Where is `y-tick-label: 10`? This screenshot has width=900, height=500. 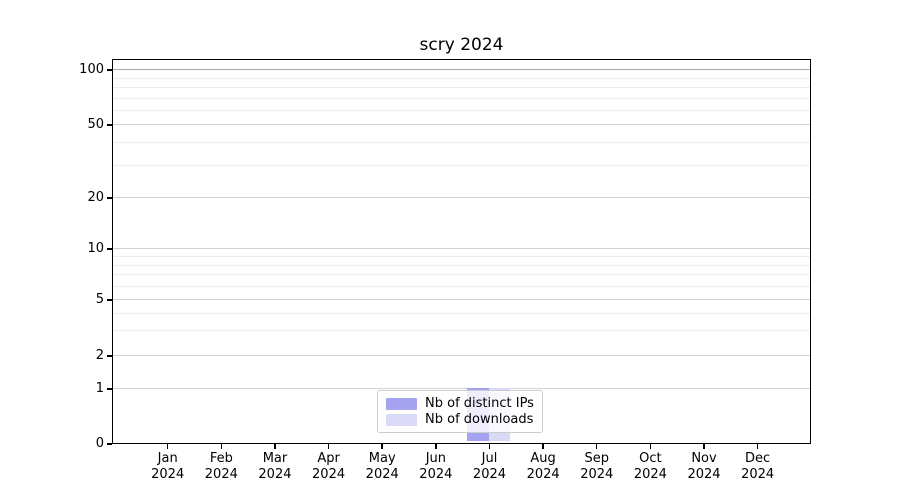
y-tick-label: 10 is located at coordinates (95, 248).